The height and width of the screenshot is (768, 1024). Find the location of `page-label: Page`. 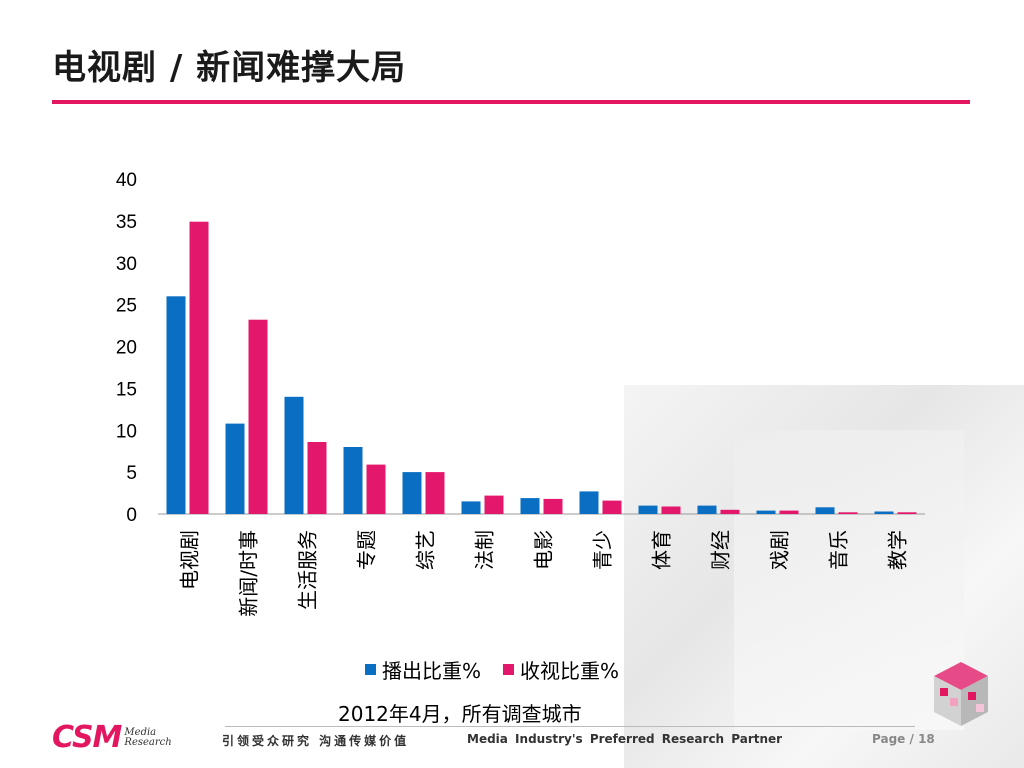

page-label: Page is located at coordinates (889, 739).